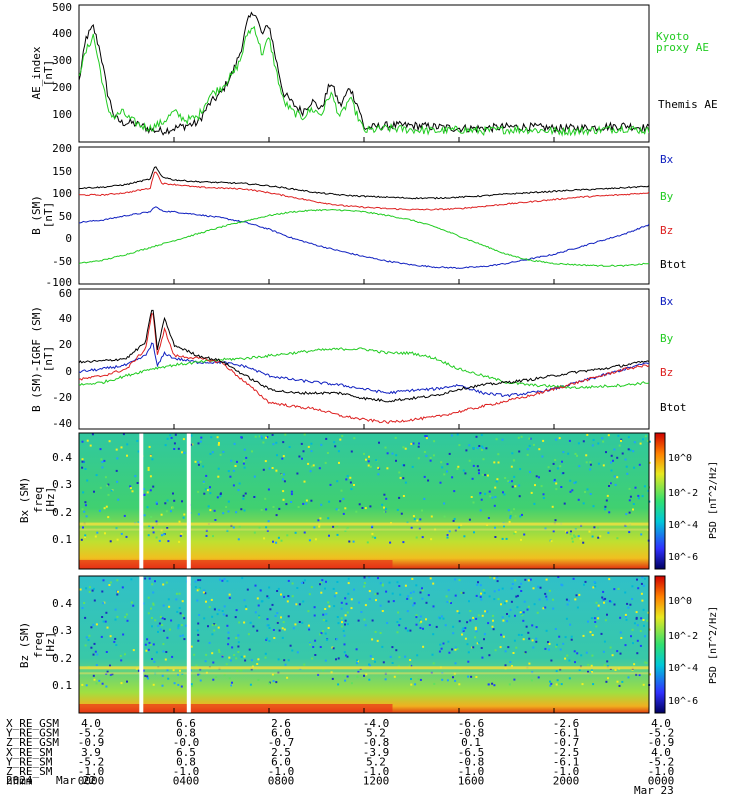  I want to click on series-line-bz, so click(364, 191).